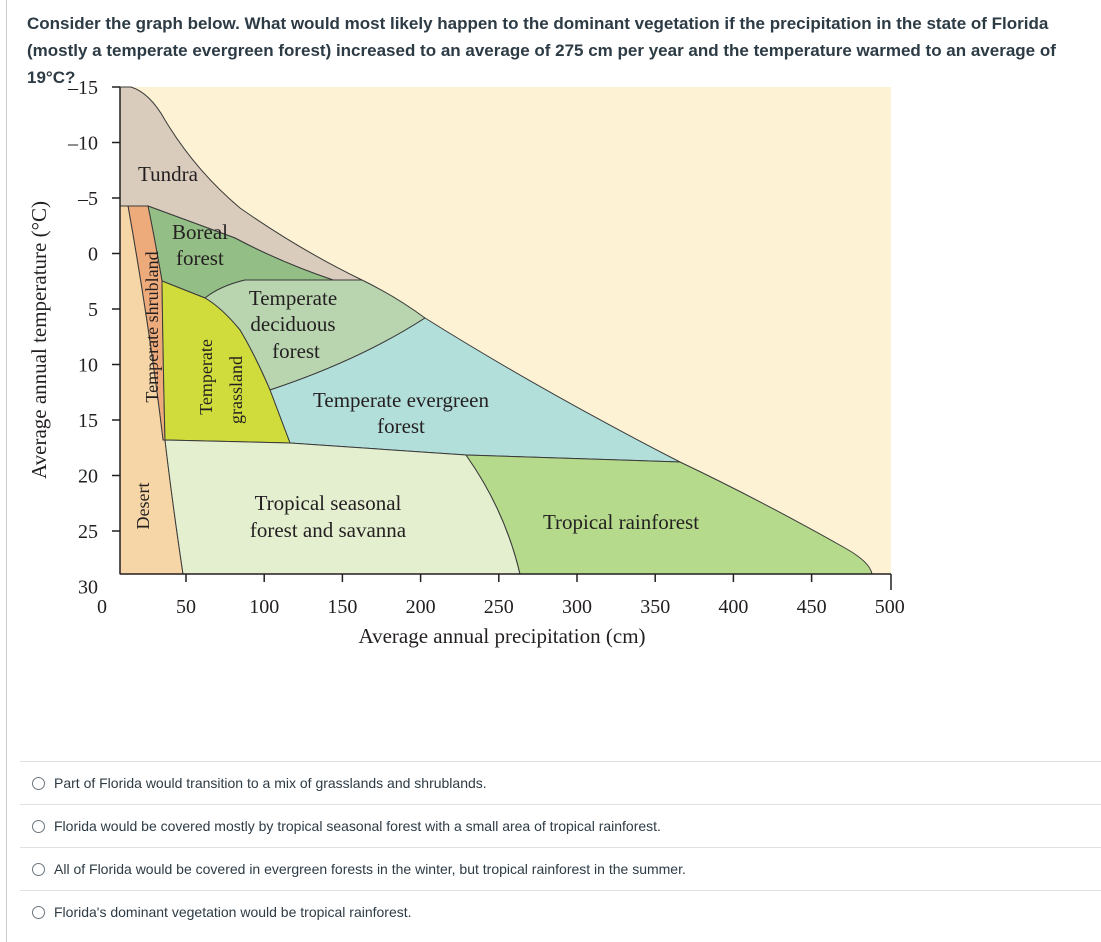  What do you see at coordinates (499, 607) in the screenshot?
I see `x-tick-label: 250` at bounding box center [499, 607].